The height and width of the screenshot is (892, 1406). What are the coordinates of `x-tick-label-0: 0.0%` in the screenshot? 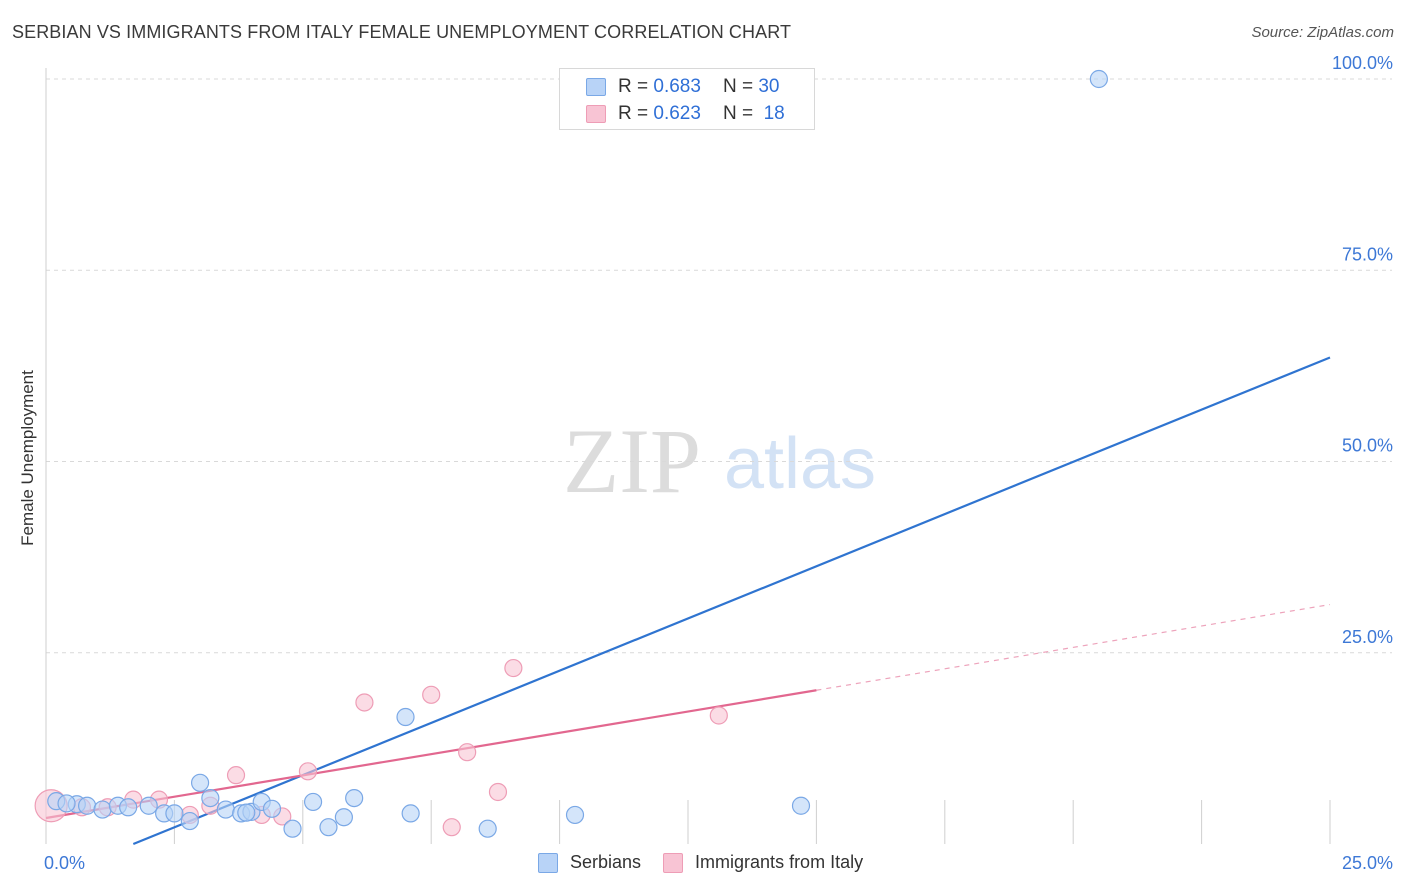 It's located at (64, 863).